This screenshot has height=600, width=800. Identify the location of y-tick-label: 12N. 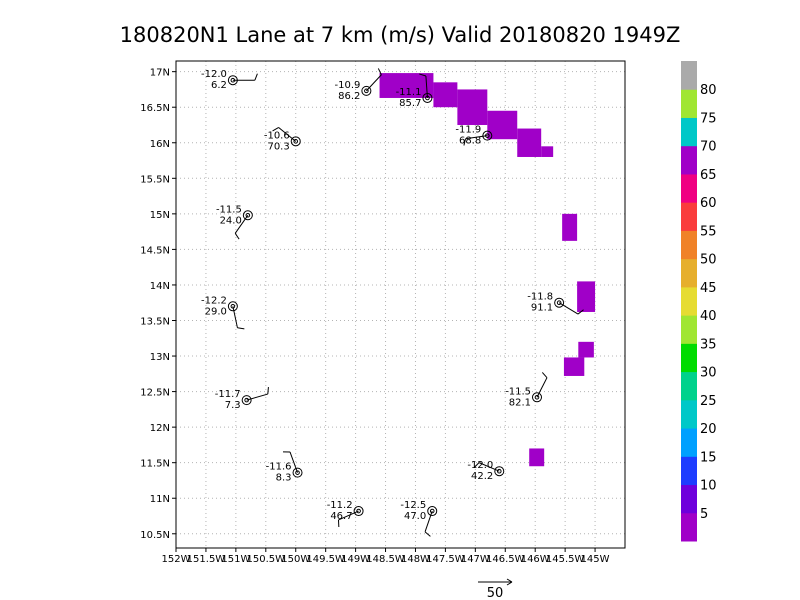
(160, 428).